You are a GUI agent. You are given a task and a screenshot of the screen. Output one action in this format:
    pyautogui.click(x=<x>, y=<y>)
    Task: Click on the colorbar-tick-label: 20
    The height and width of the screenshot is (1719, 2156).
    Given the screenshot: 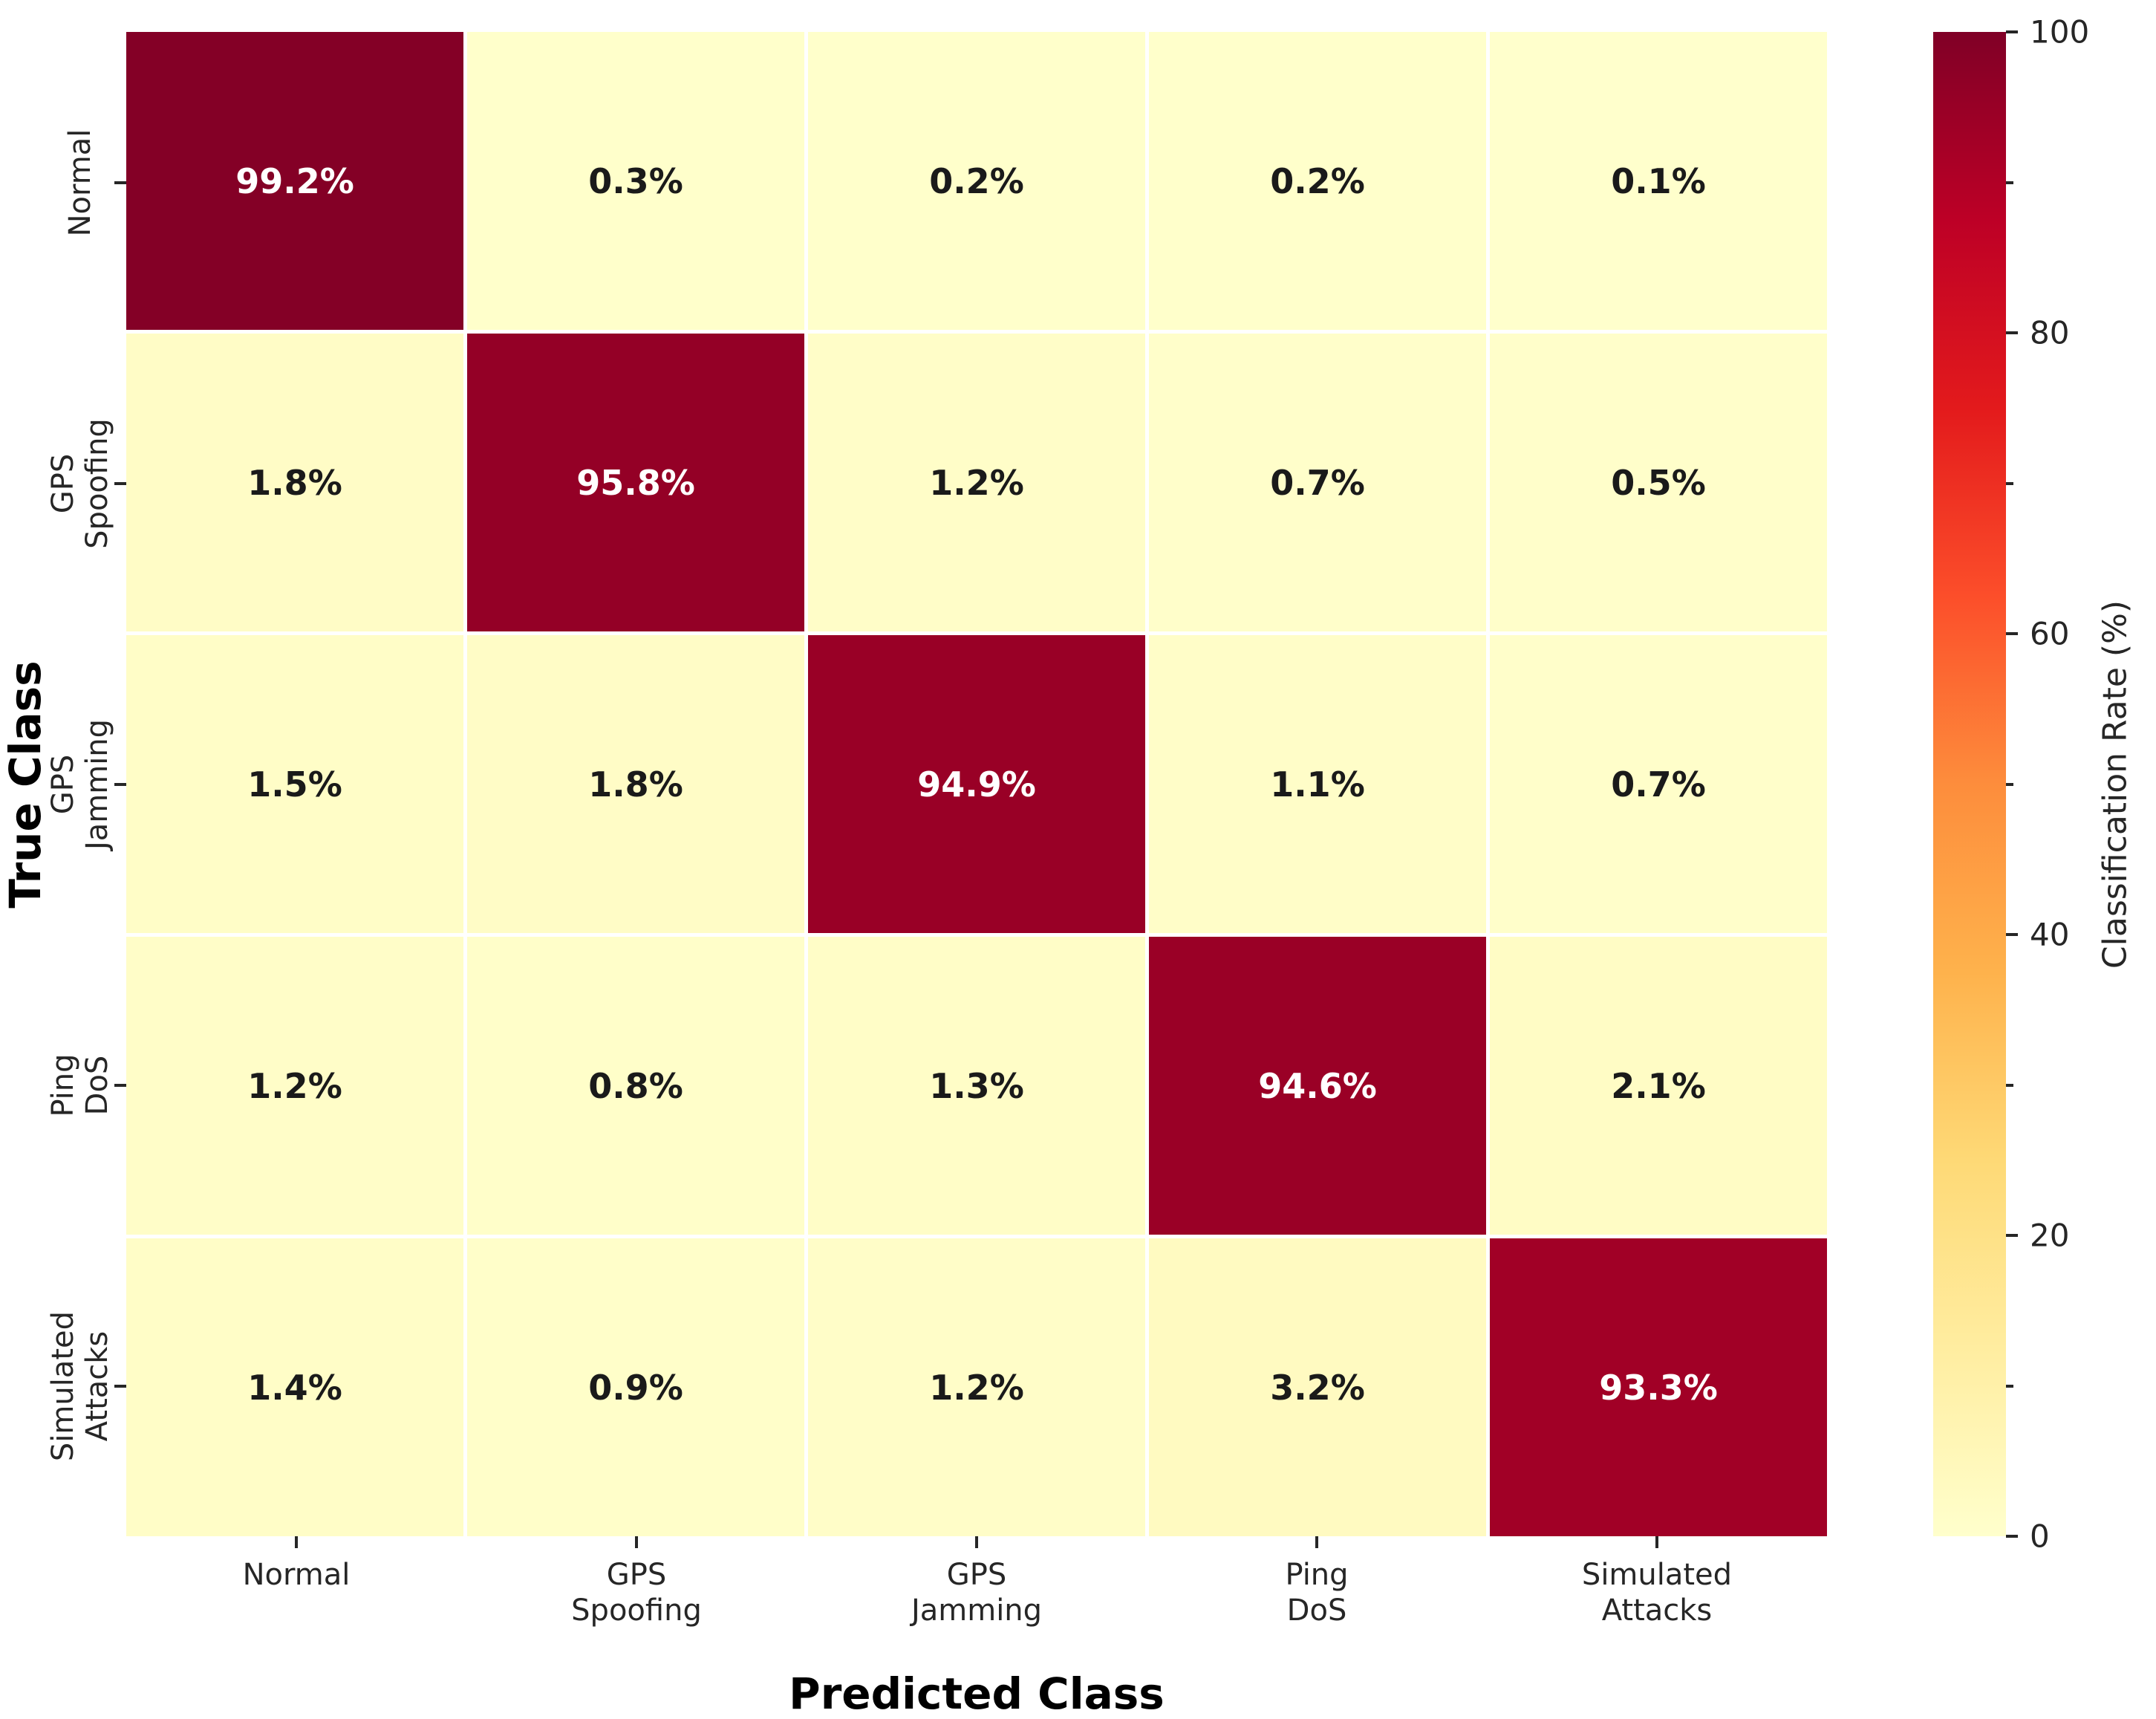 What is the action you would take?
    pyautogui.click(x=2050, y=1235)
    